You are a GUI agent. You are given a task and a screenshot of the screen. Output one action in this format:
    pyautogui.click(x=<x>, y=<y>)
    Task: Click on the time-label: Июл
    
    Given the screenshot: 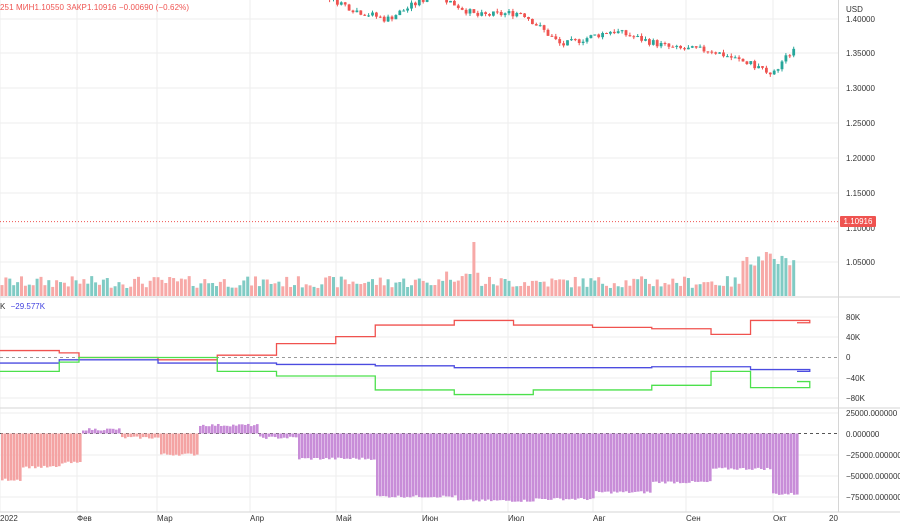 What is the action you would take?
    pyautogui.click(x=516, y=518)
    